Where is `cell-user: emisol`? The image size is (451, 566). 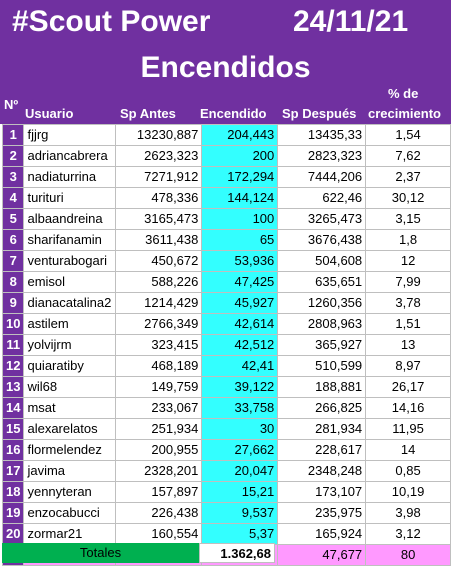
cell-user: emisol is located at coordinates (70, 282).